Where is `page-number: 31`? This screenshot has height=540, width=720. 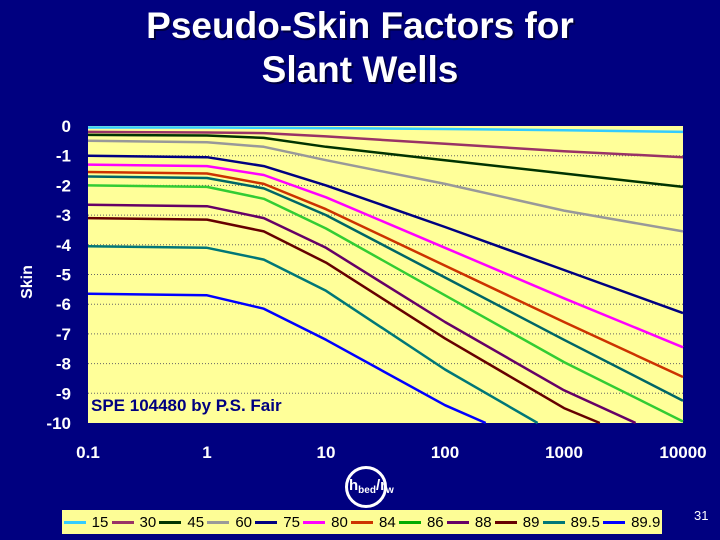
page-number: 31 is located at coordinates (701, 515).